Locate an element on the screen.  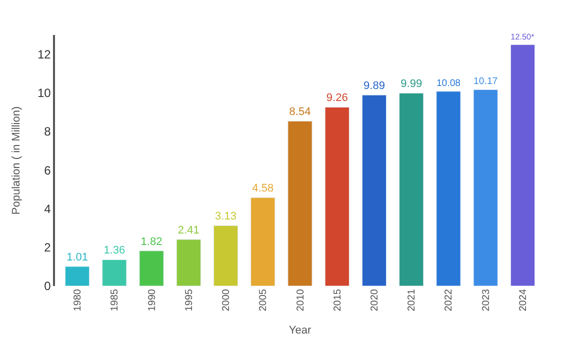
data-label: 3.13 is located at coordinates (225, 216).